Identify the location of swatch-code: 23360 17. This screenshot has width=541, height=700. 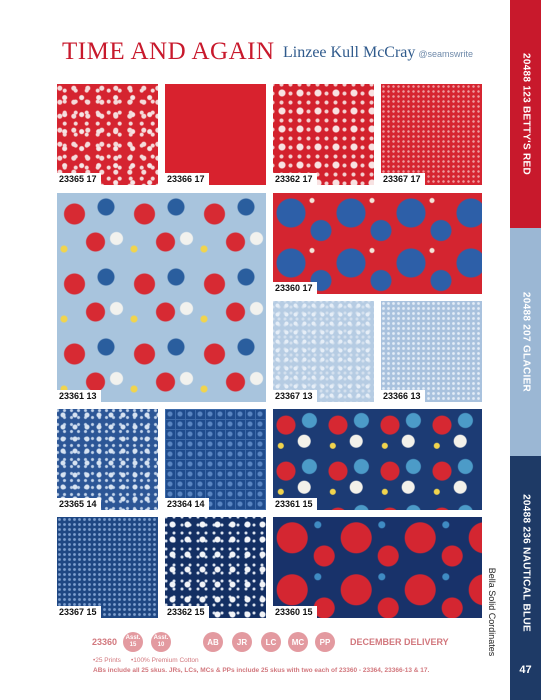
(295, 288).